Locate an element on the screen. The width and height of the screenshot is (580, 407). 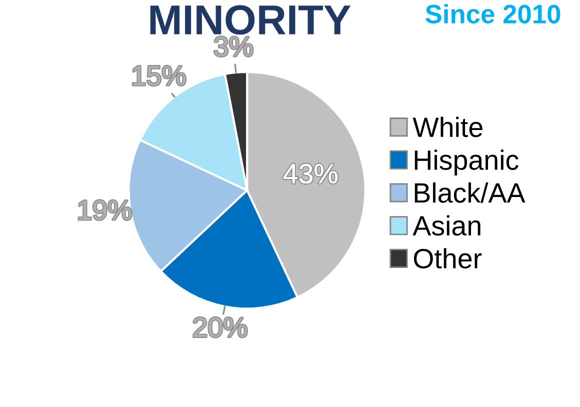
data-label: 20% is located at coordinates (220, 328).